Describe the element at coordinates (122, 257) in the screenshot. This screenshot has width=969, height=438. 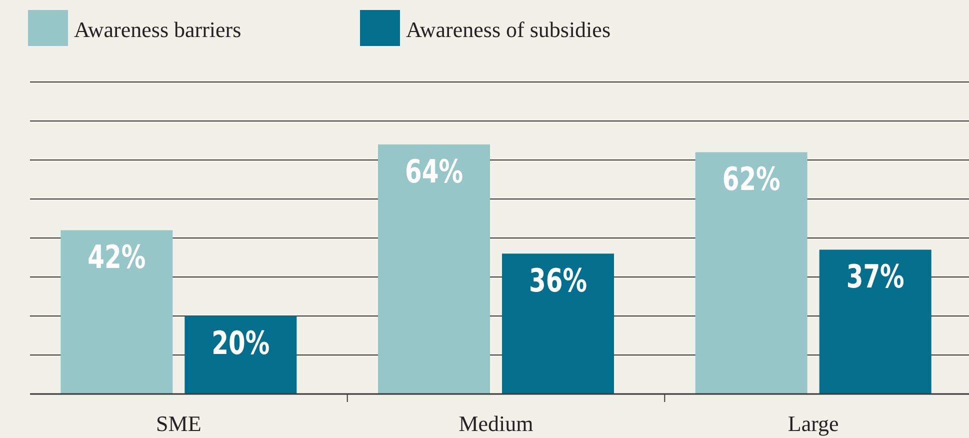
I see `data-label: 42%` at that location.